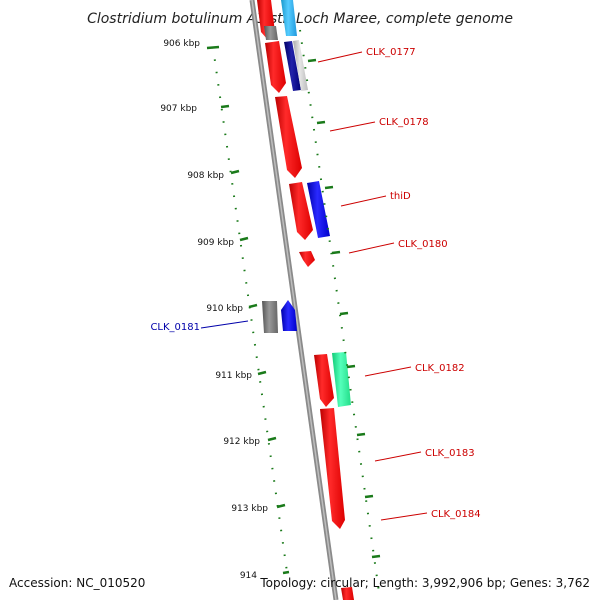 The image size is (600, 600). Describe the element at coordinates (233, 376) in the screenshot. I see `kbp-tick-label: 911 kbp` at that location.